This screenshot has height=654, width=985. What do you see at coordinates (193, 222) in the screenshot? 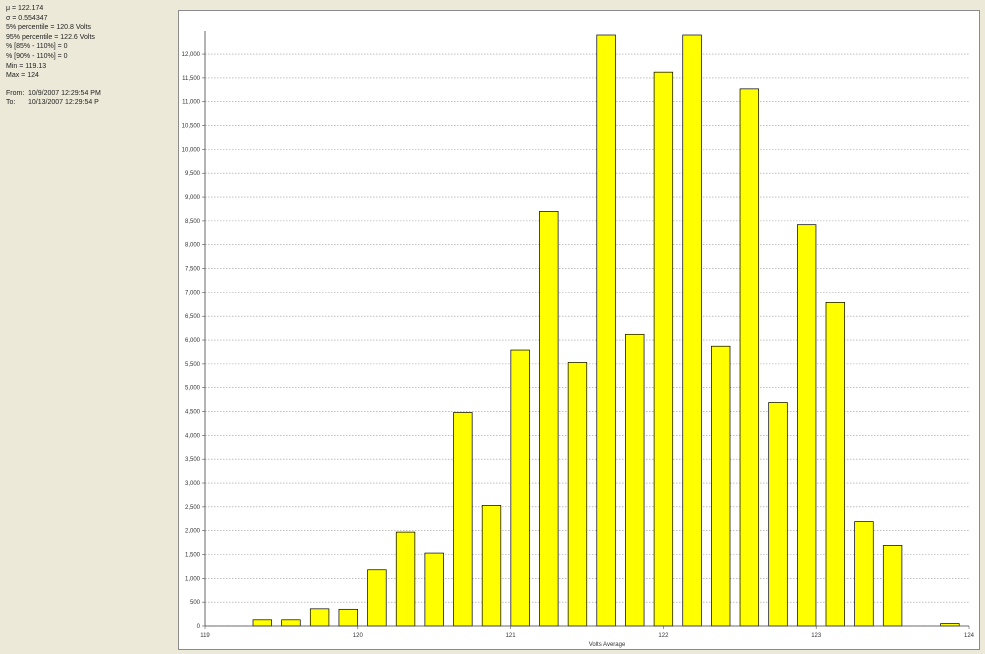
I see `y-tick-label: 8,500` at bounding box center [193, 222].